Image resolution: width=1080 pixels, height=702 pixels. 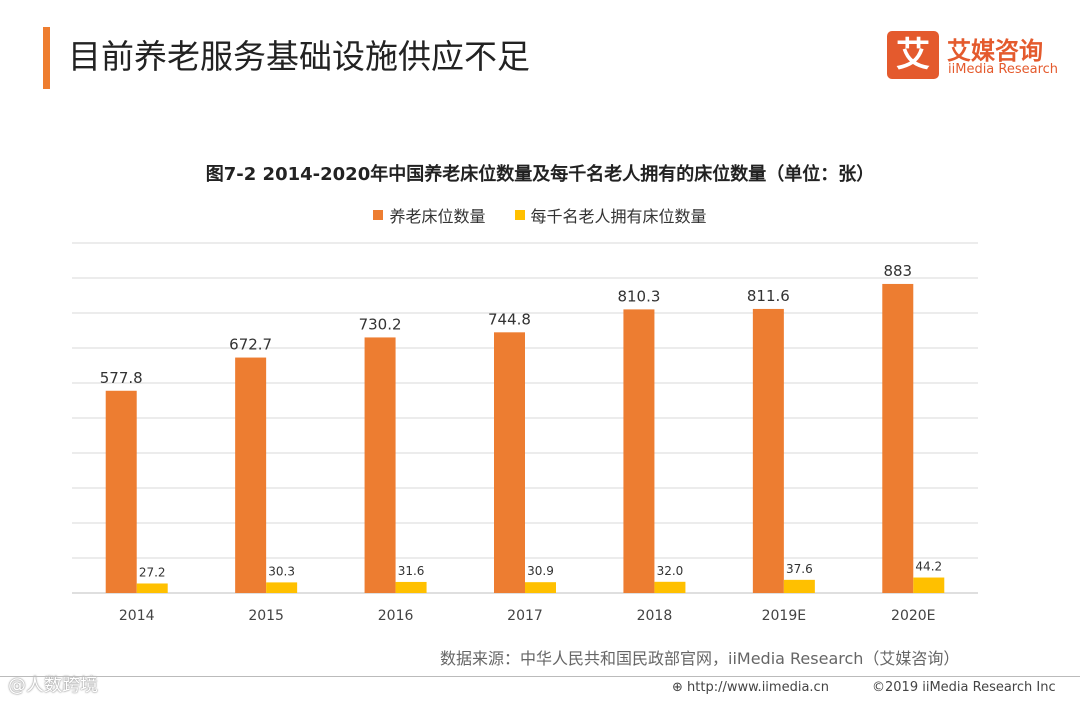 I want to click on data-label-beds-2015: 672.7, so click(x=250, y=345).